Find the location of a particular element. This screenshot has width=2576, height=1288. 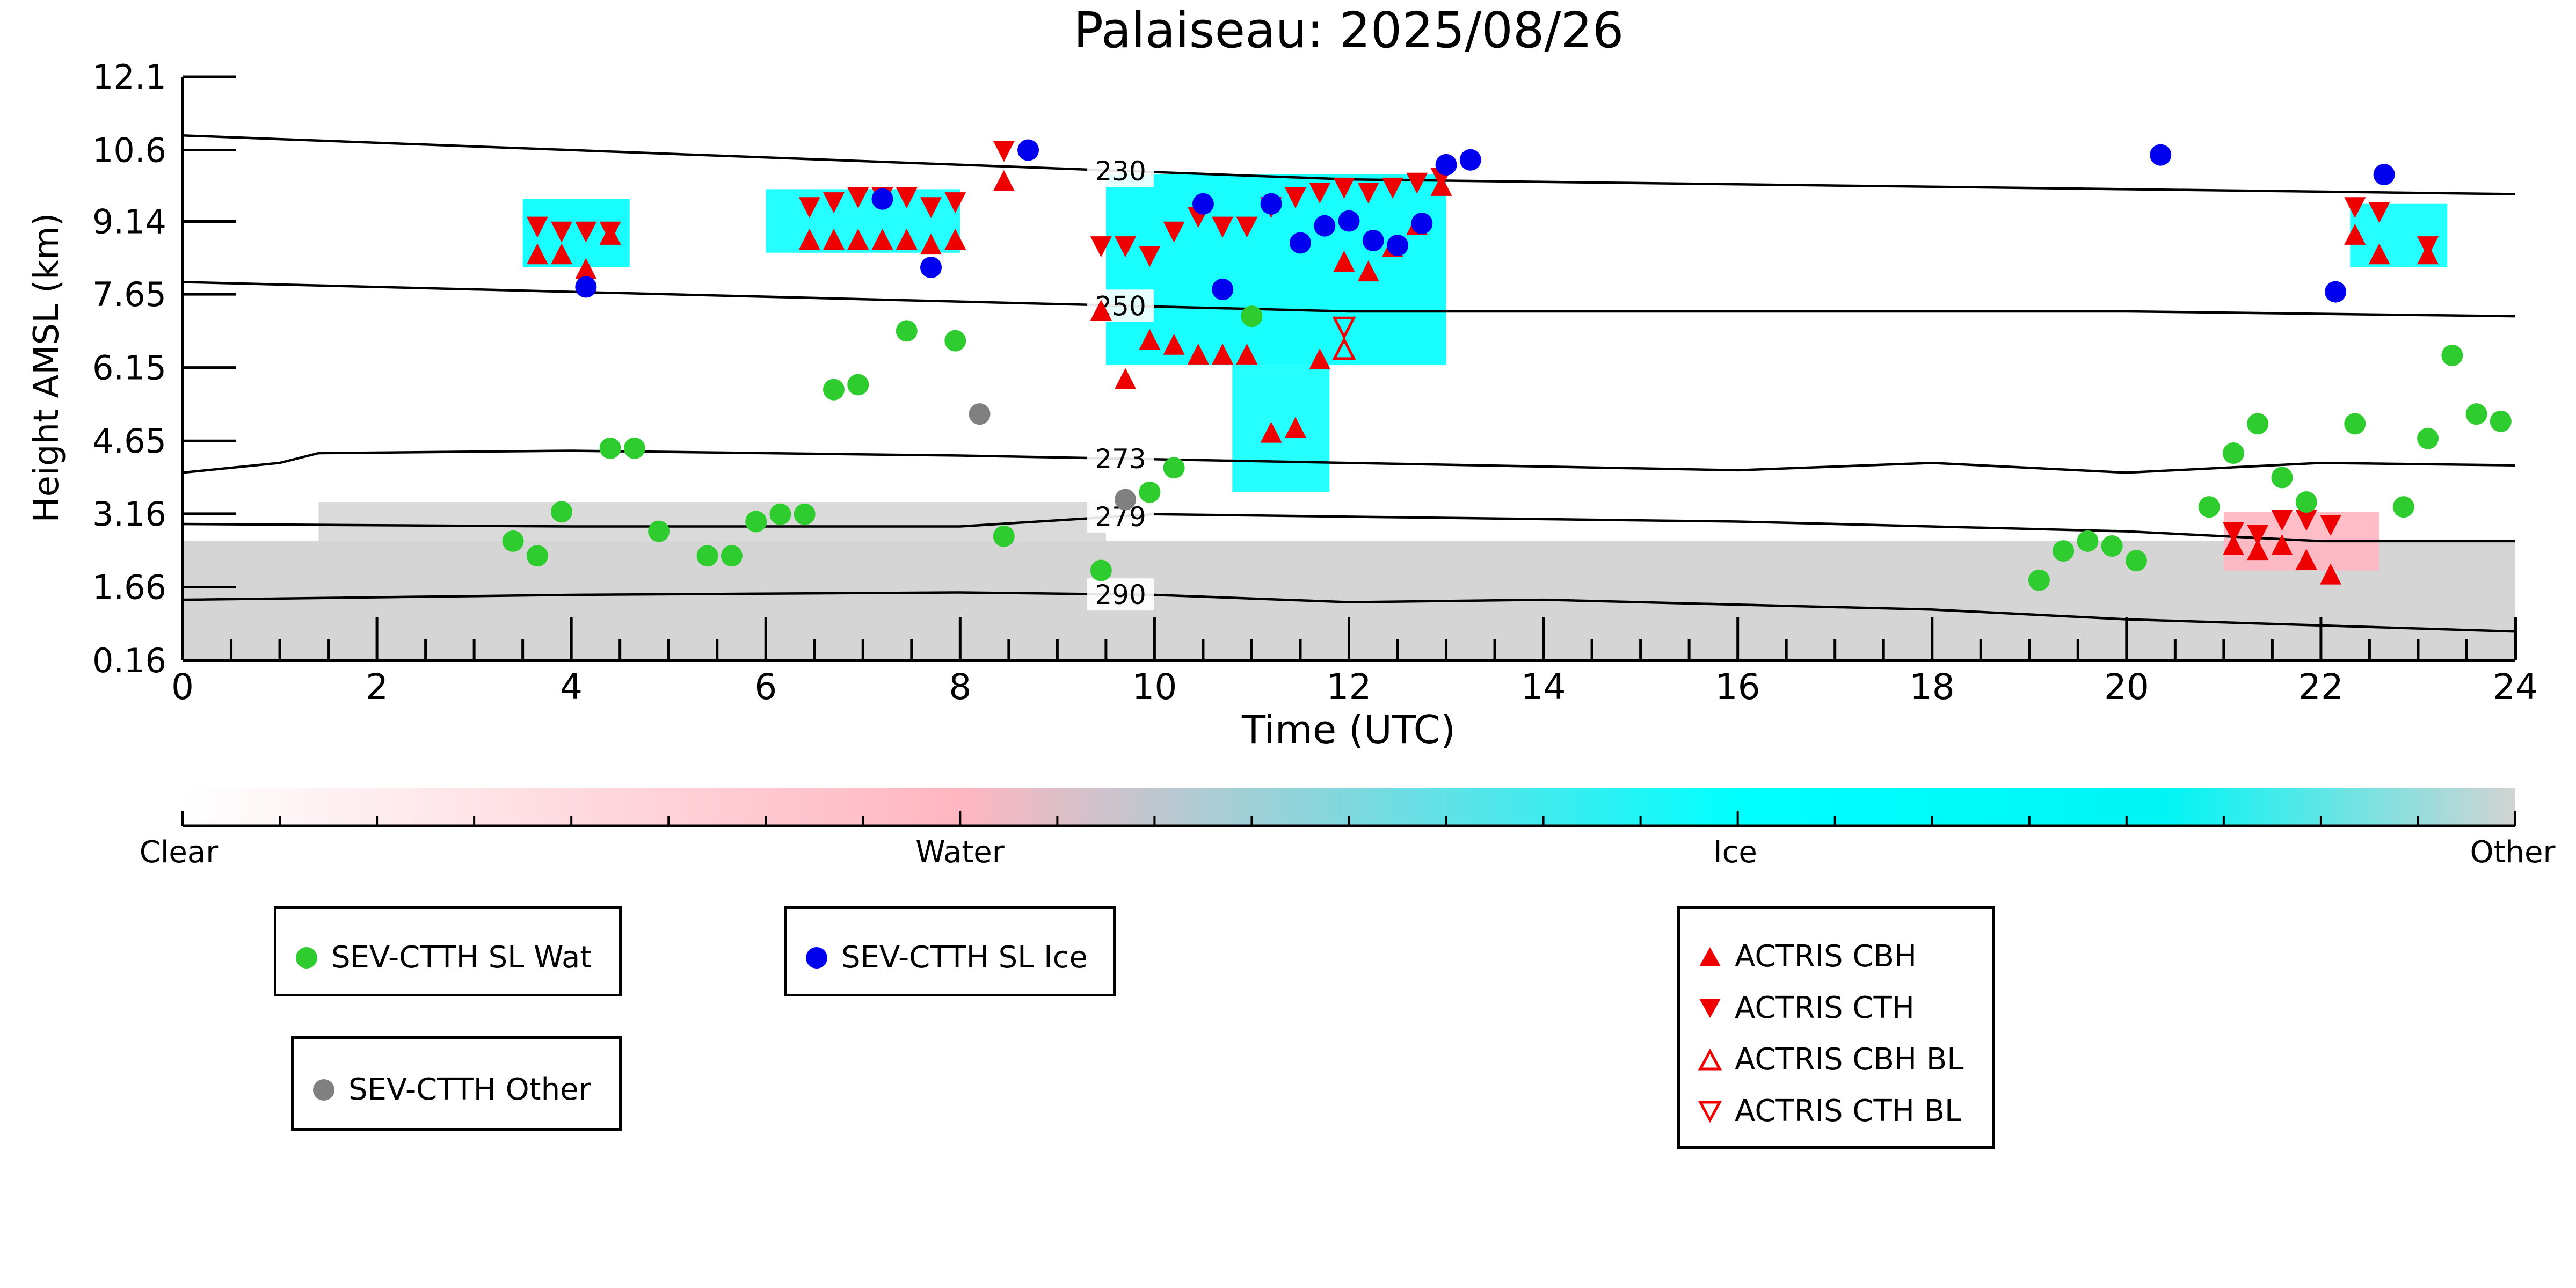

other-point is located at coordinates (1126, 500).